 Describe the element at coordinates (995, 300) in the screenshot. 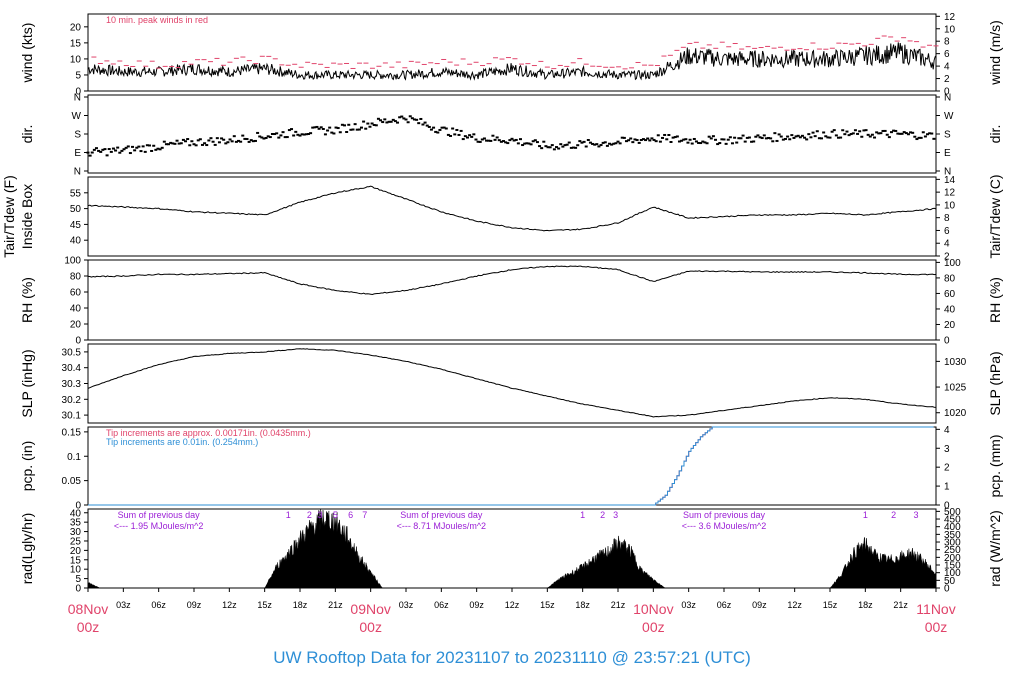

I see `y-axis-label-right: RH (%)` at that location.